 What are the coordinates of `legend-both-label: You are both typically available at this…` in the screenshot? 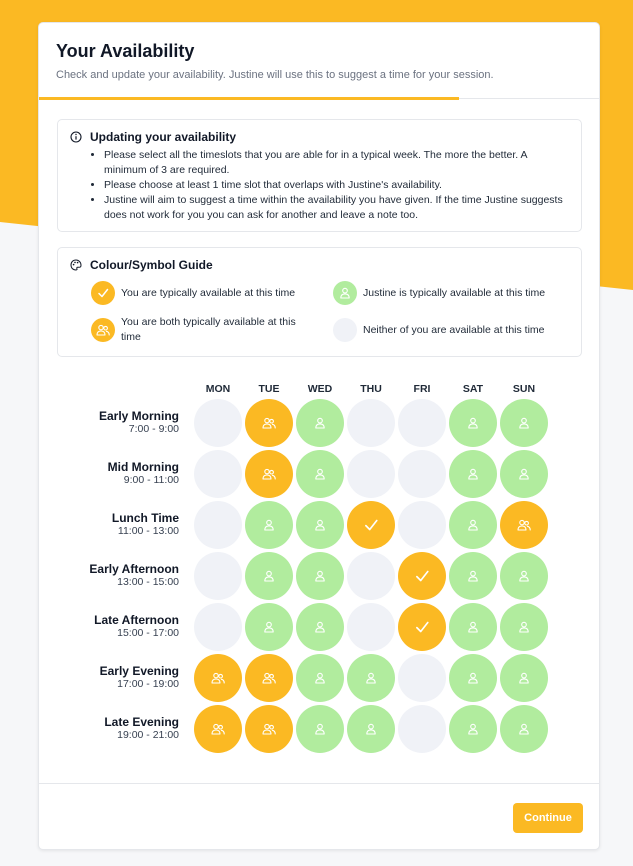 It's located at (208, 329).